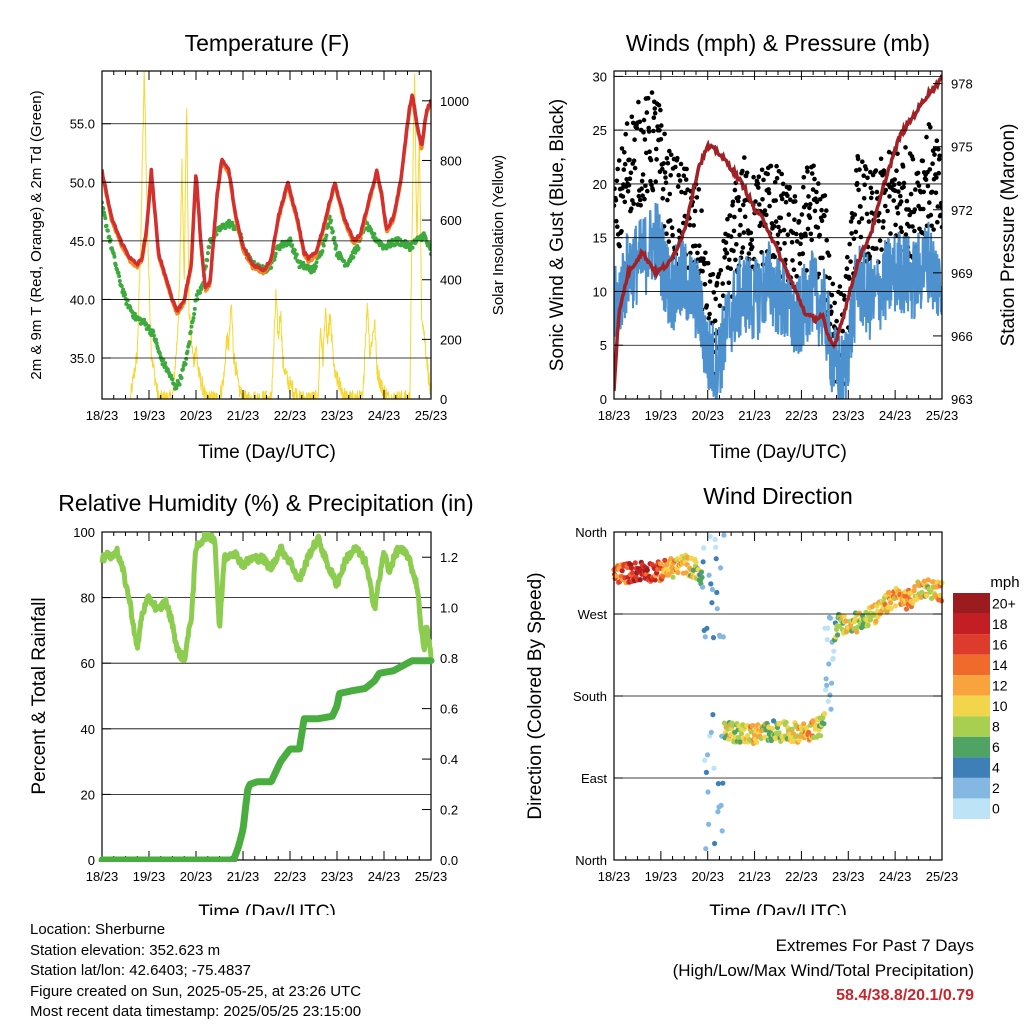 This screenshot has width=1024, height=1024. Describe the element at coordinates (600, 238) in the screenshot. I see `y-tick-label: 15` at that location.